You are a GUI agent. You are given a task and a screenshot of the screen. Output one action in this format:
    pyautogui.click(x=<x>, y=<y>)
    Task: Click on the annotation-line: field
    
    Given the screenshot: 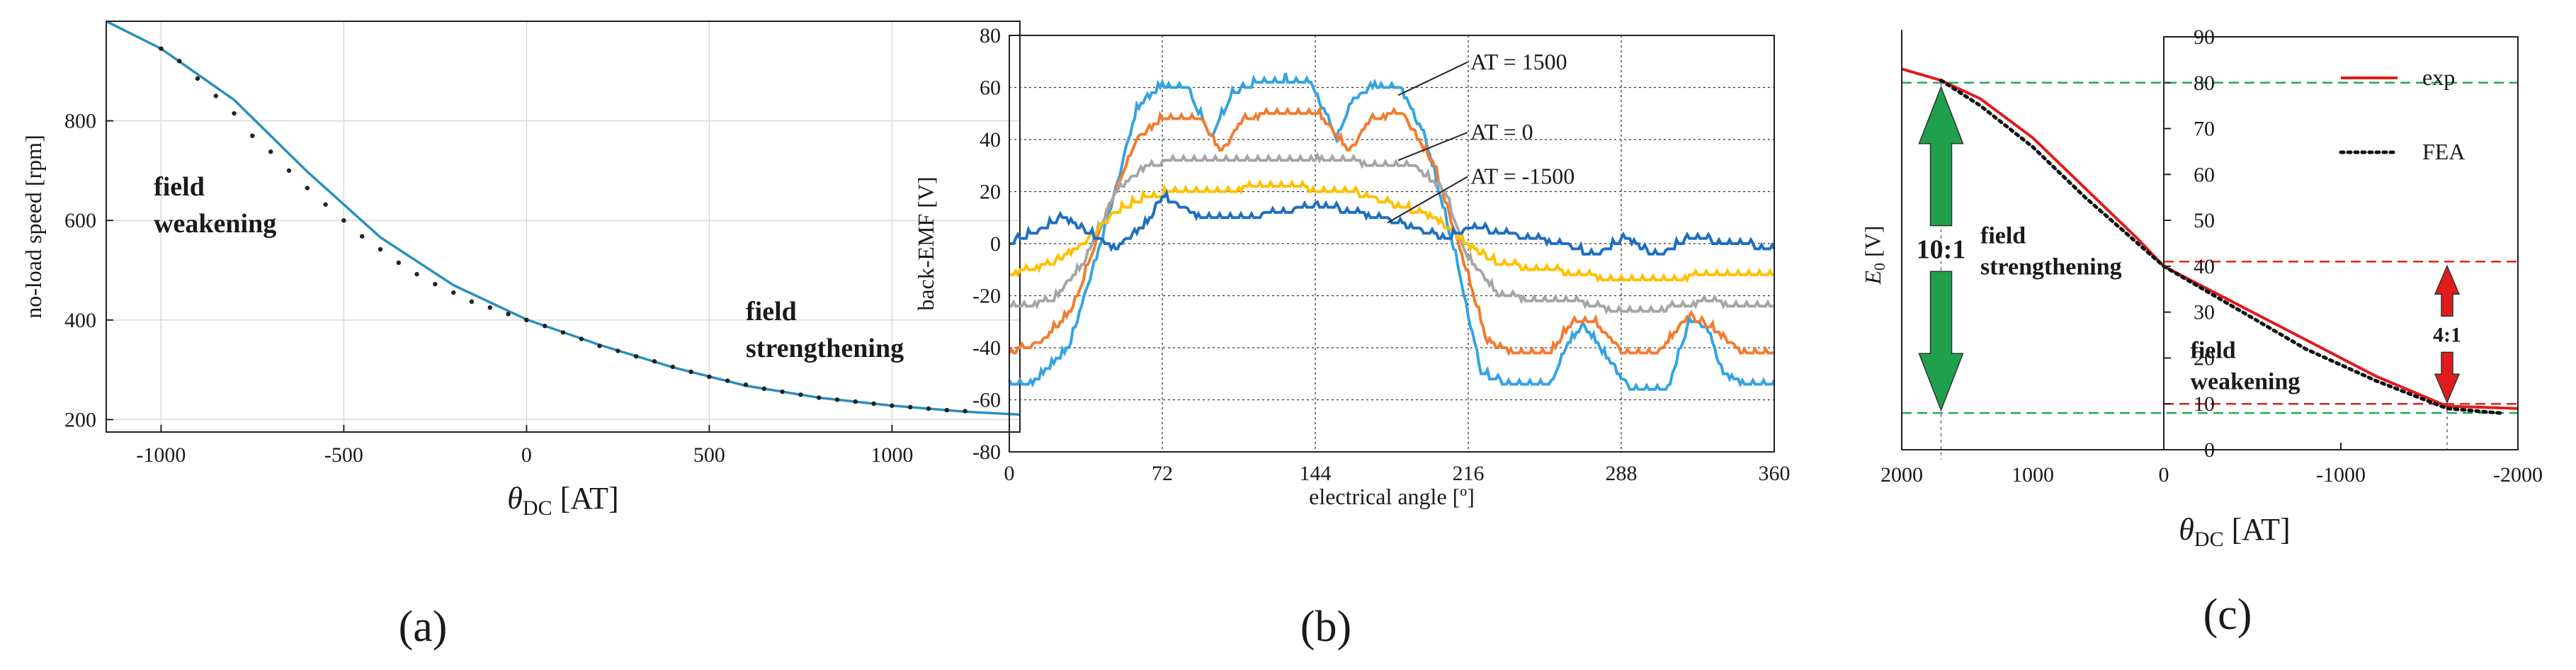 What is the action you would take?
    pyautogui.click(x=179, y=187)
    